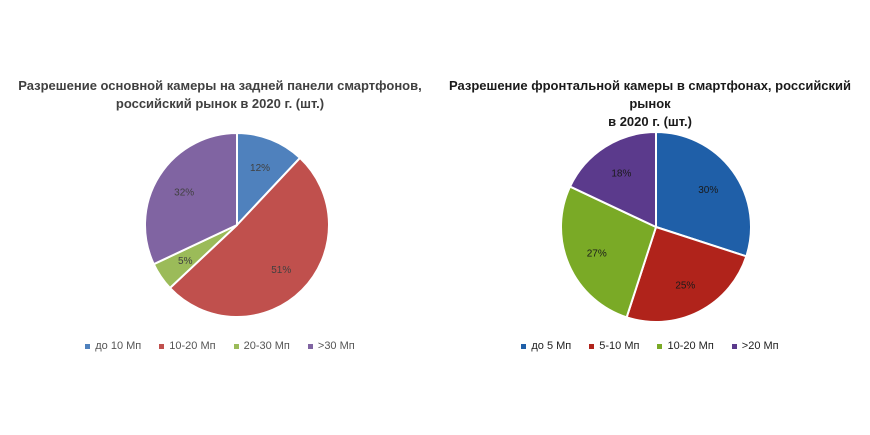 This screenshot has width=870, height=435. What do you see at coordinates (650, 121) in the screenshot?
I see `title-line-2: в 2020 г. (шт.)` at bounding box center [650, 121].